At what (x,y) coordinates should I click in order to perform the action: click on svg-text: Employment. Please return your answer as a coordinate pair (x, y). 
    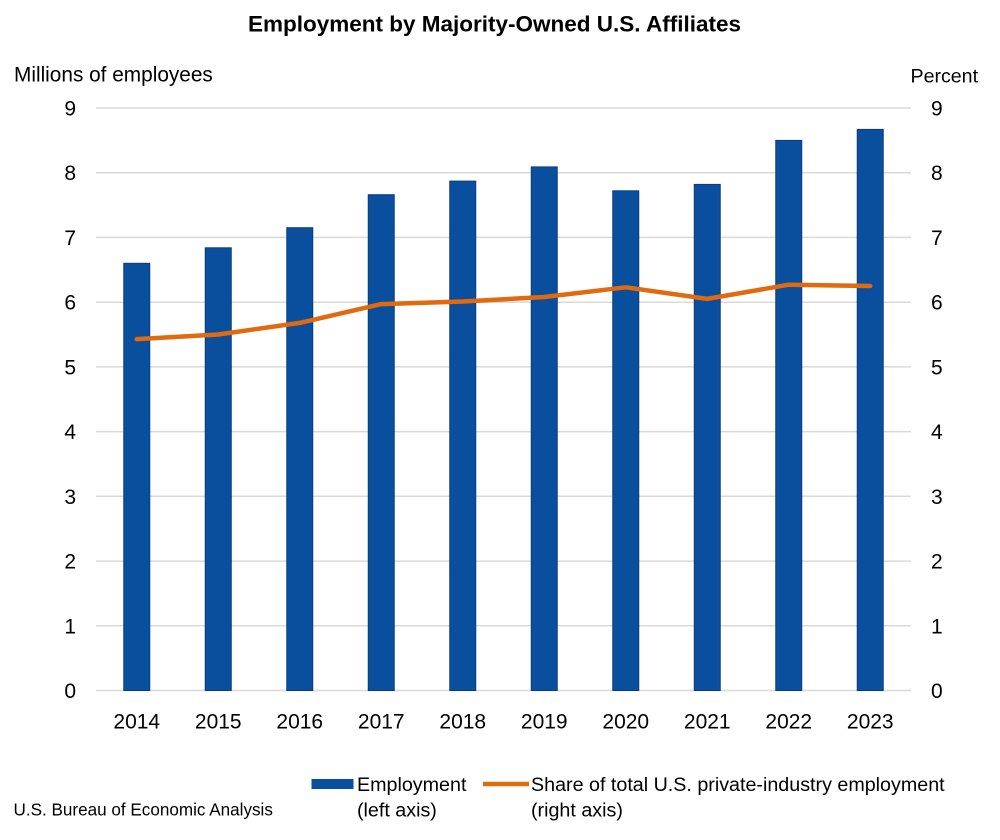
    Looking at the image, I should click on (412, 785).